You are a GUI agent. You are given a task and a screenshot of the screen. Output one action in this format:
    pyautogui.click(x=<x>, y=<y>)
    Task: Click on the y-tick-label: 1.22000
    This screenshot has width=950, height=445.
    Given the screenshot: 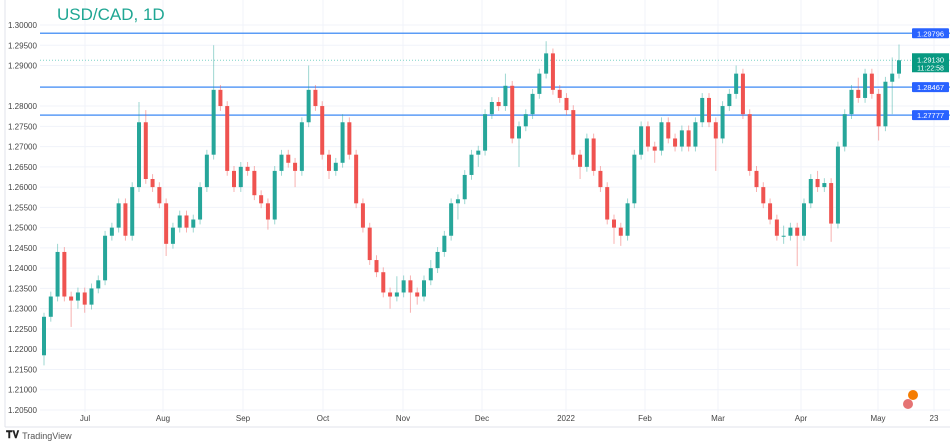 What is the action you would take?
    pyautogui.click(x=22, y=349)
    